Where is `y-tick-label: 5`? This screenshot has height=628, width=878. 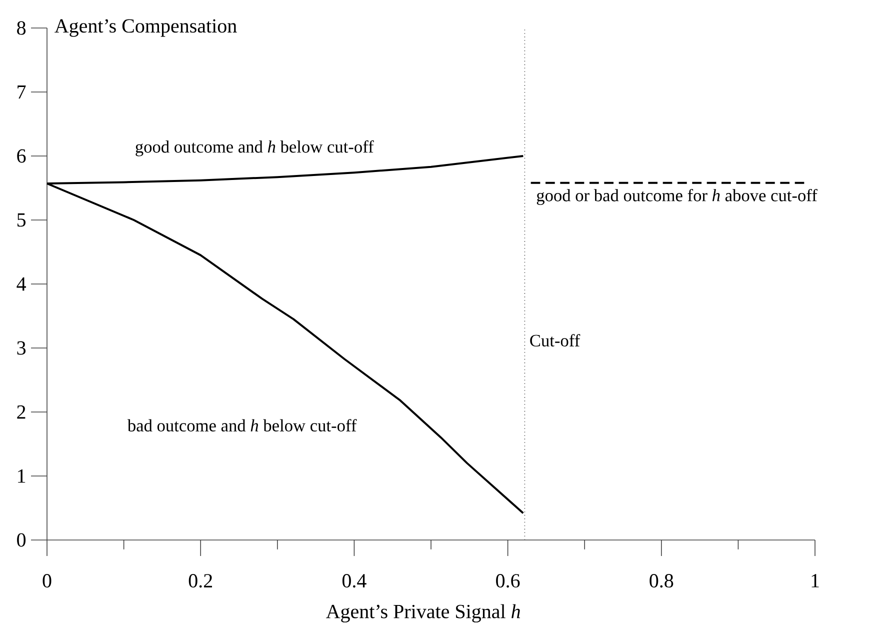
y-tick-label: 5 is located at coordinates (21, 220).